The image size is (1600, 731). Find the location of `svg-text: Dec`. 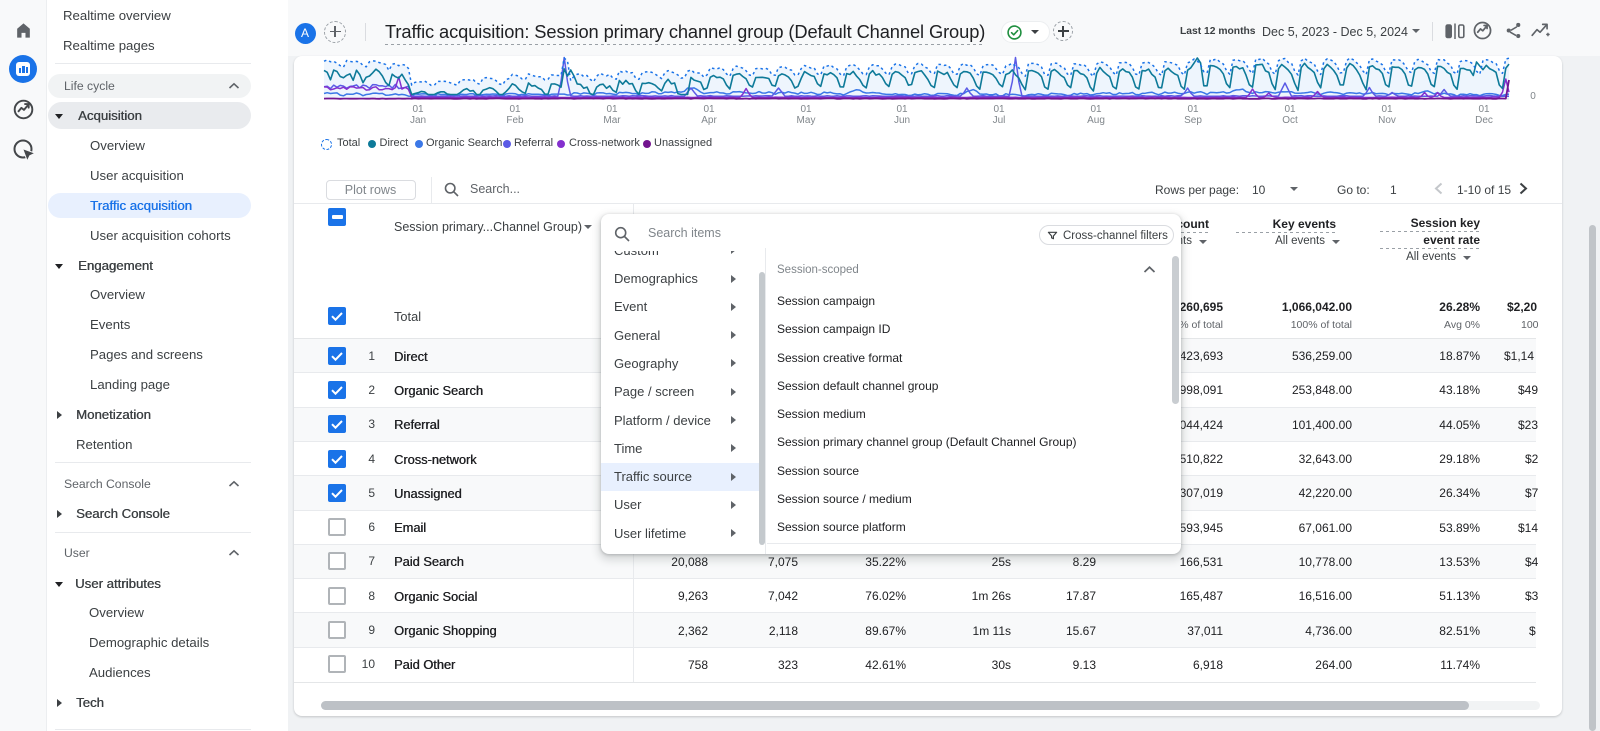

svg-text: Dec is located at coordinates (1484, 120).